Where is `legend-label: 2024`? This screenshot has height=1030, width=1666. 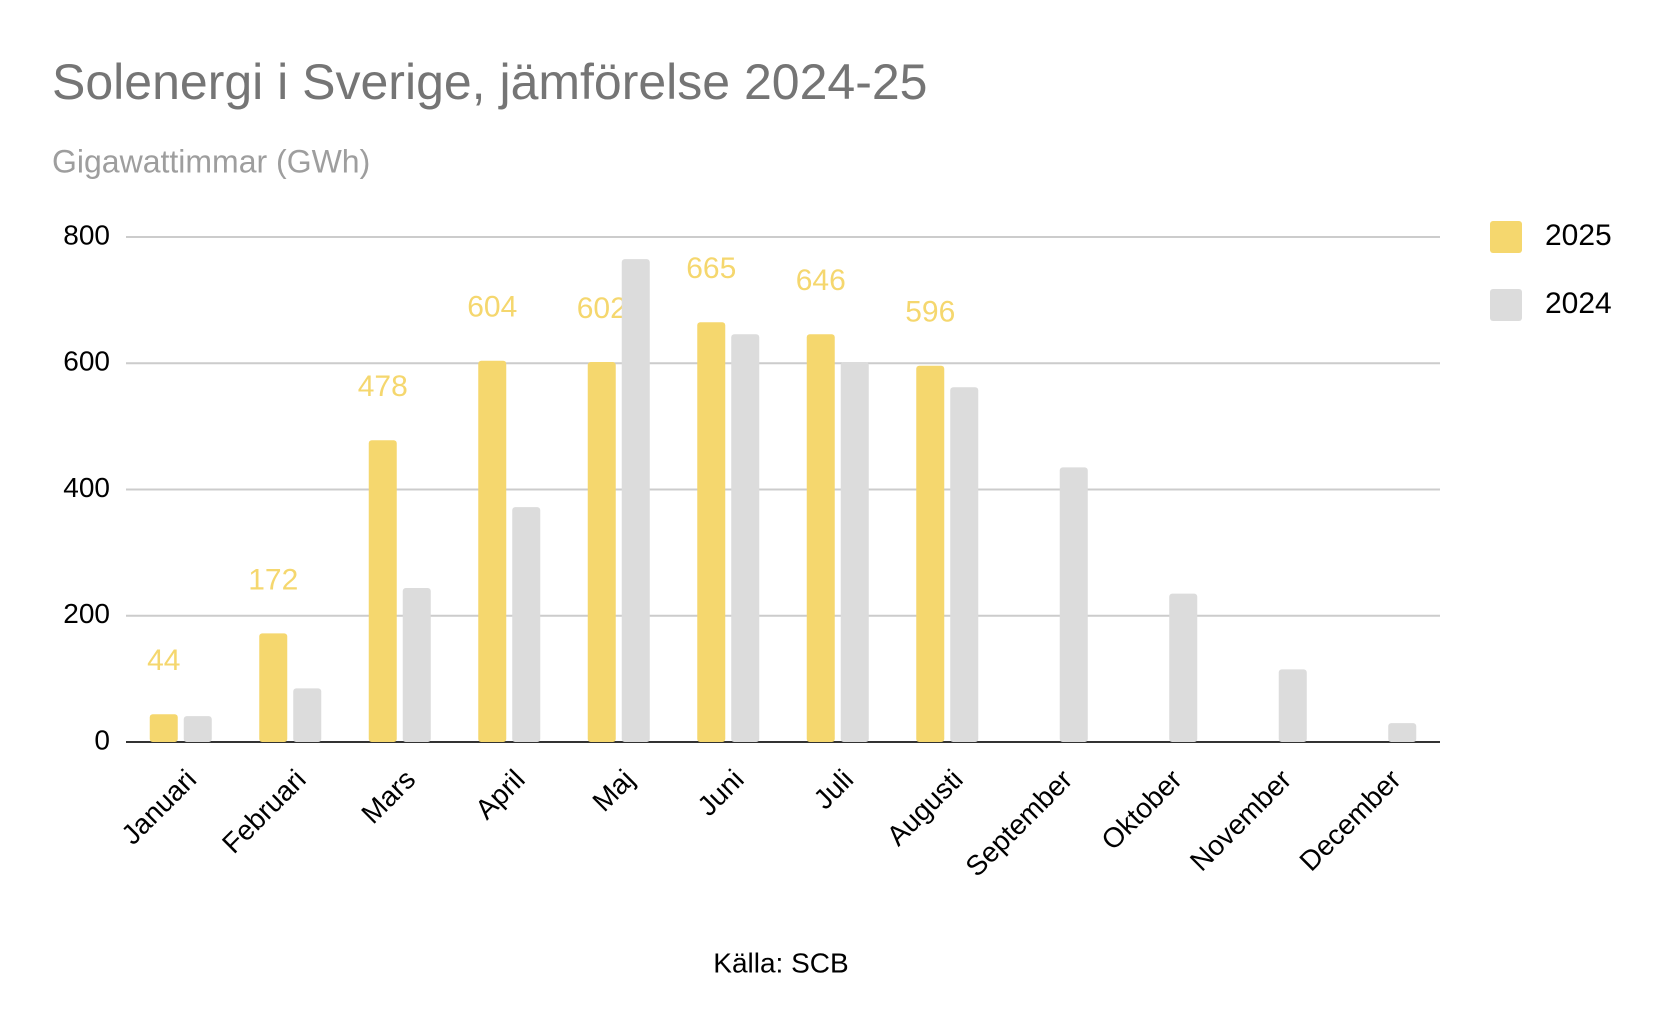
legend-label: 2024 is located at coordinates (1578, 303).